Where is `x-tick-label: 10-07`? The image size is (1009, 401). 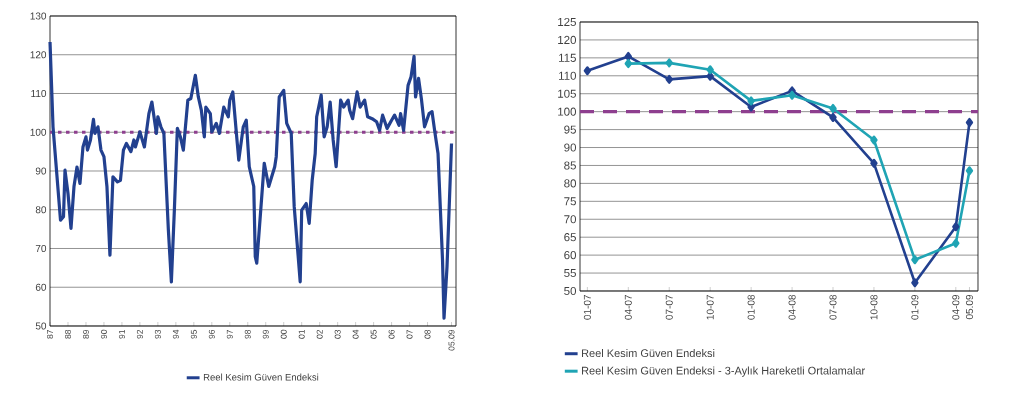 x-tick-label: 10-07 is located at coordinates (710, 307).